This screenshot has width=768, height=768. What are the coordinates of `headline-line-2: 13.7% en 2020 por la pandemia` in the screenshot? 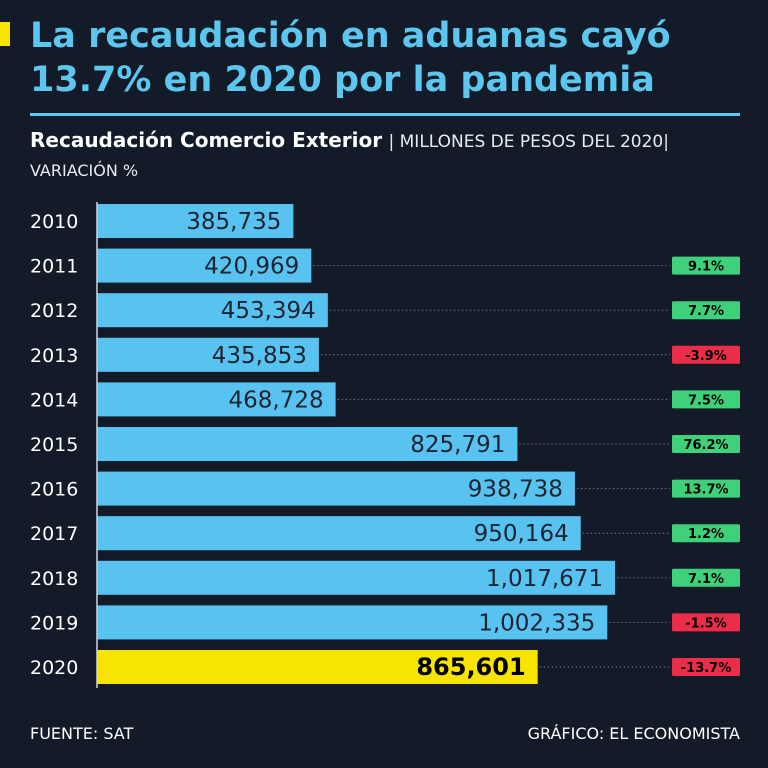 It's located at (342, 80).